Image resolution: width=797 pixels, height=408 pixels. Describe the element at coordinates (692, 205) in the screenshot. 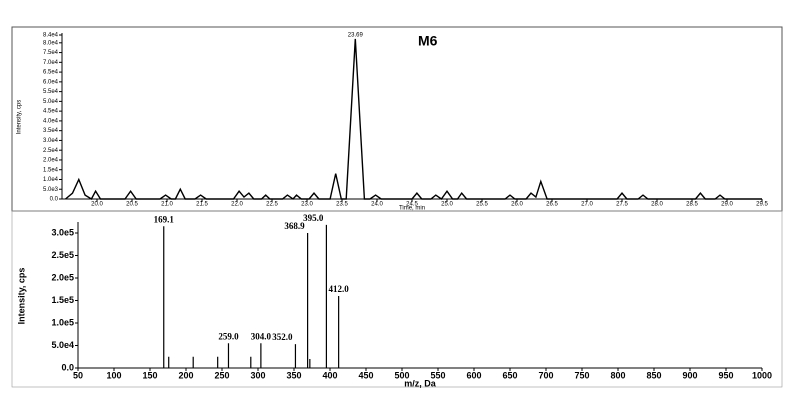

I see `x-tick-label: 28.5` at that location.